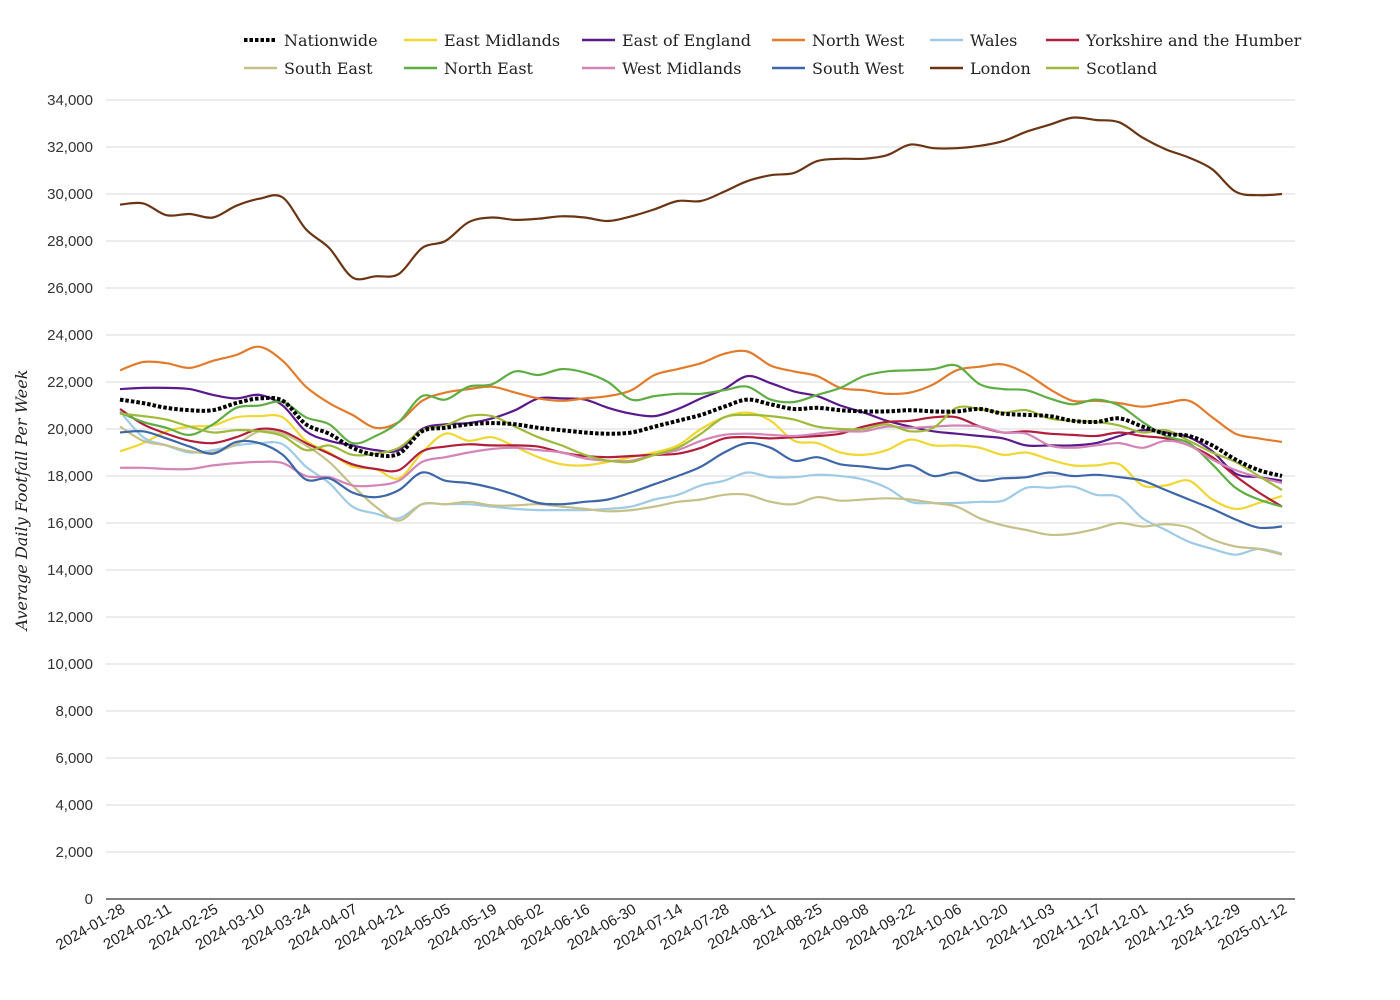 This screenshot has height=1000, width=1400. I want to click on legend-item-wales: Wales, so click(973, 40).